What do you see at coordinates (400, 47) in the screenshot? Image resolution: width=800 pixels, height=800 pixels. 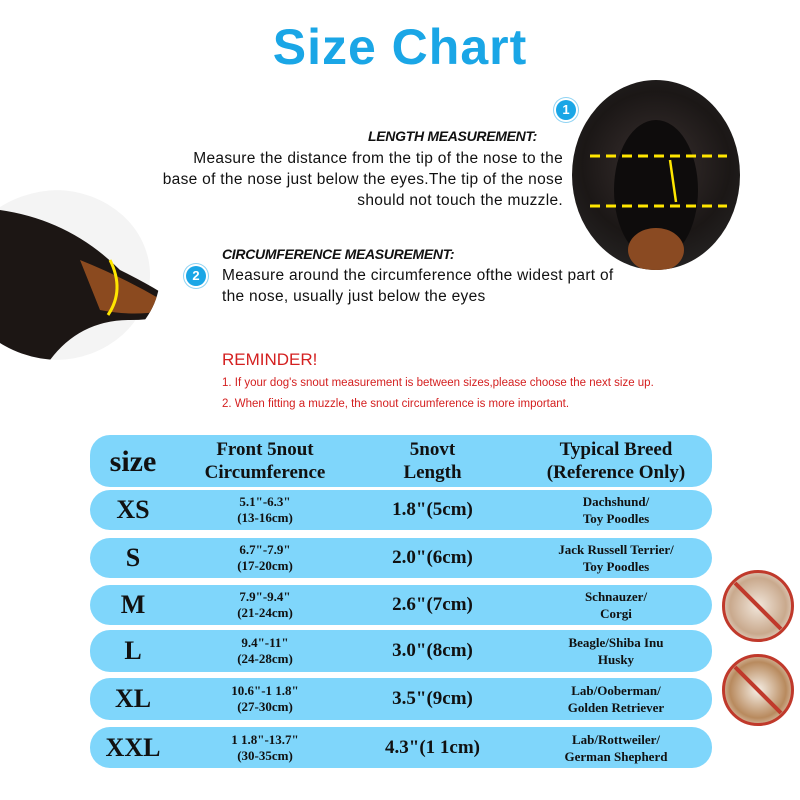 I see `page-title: Size Chart` at bounding box center [400, 47].